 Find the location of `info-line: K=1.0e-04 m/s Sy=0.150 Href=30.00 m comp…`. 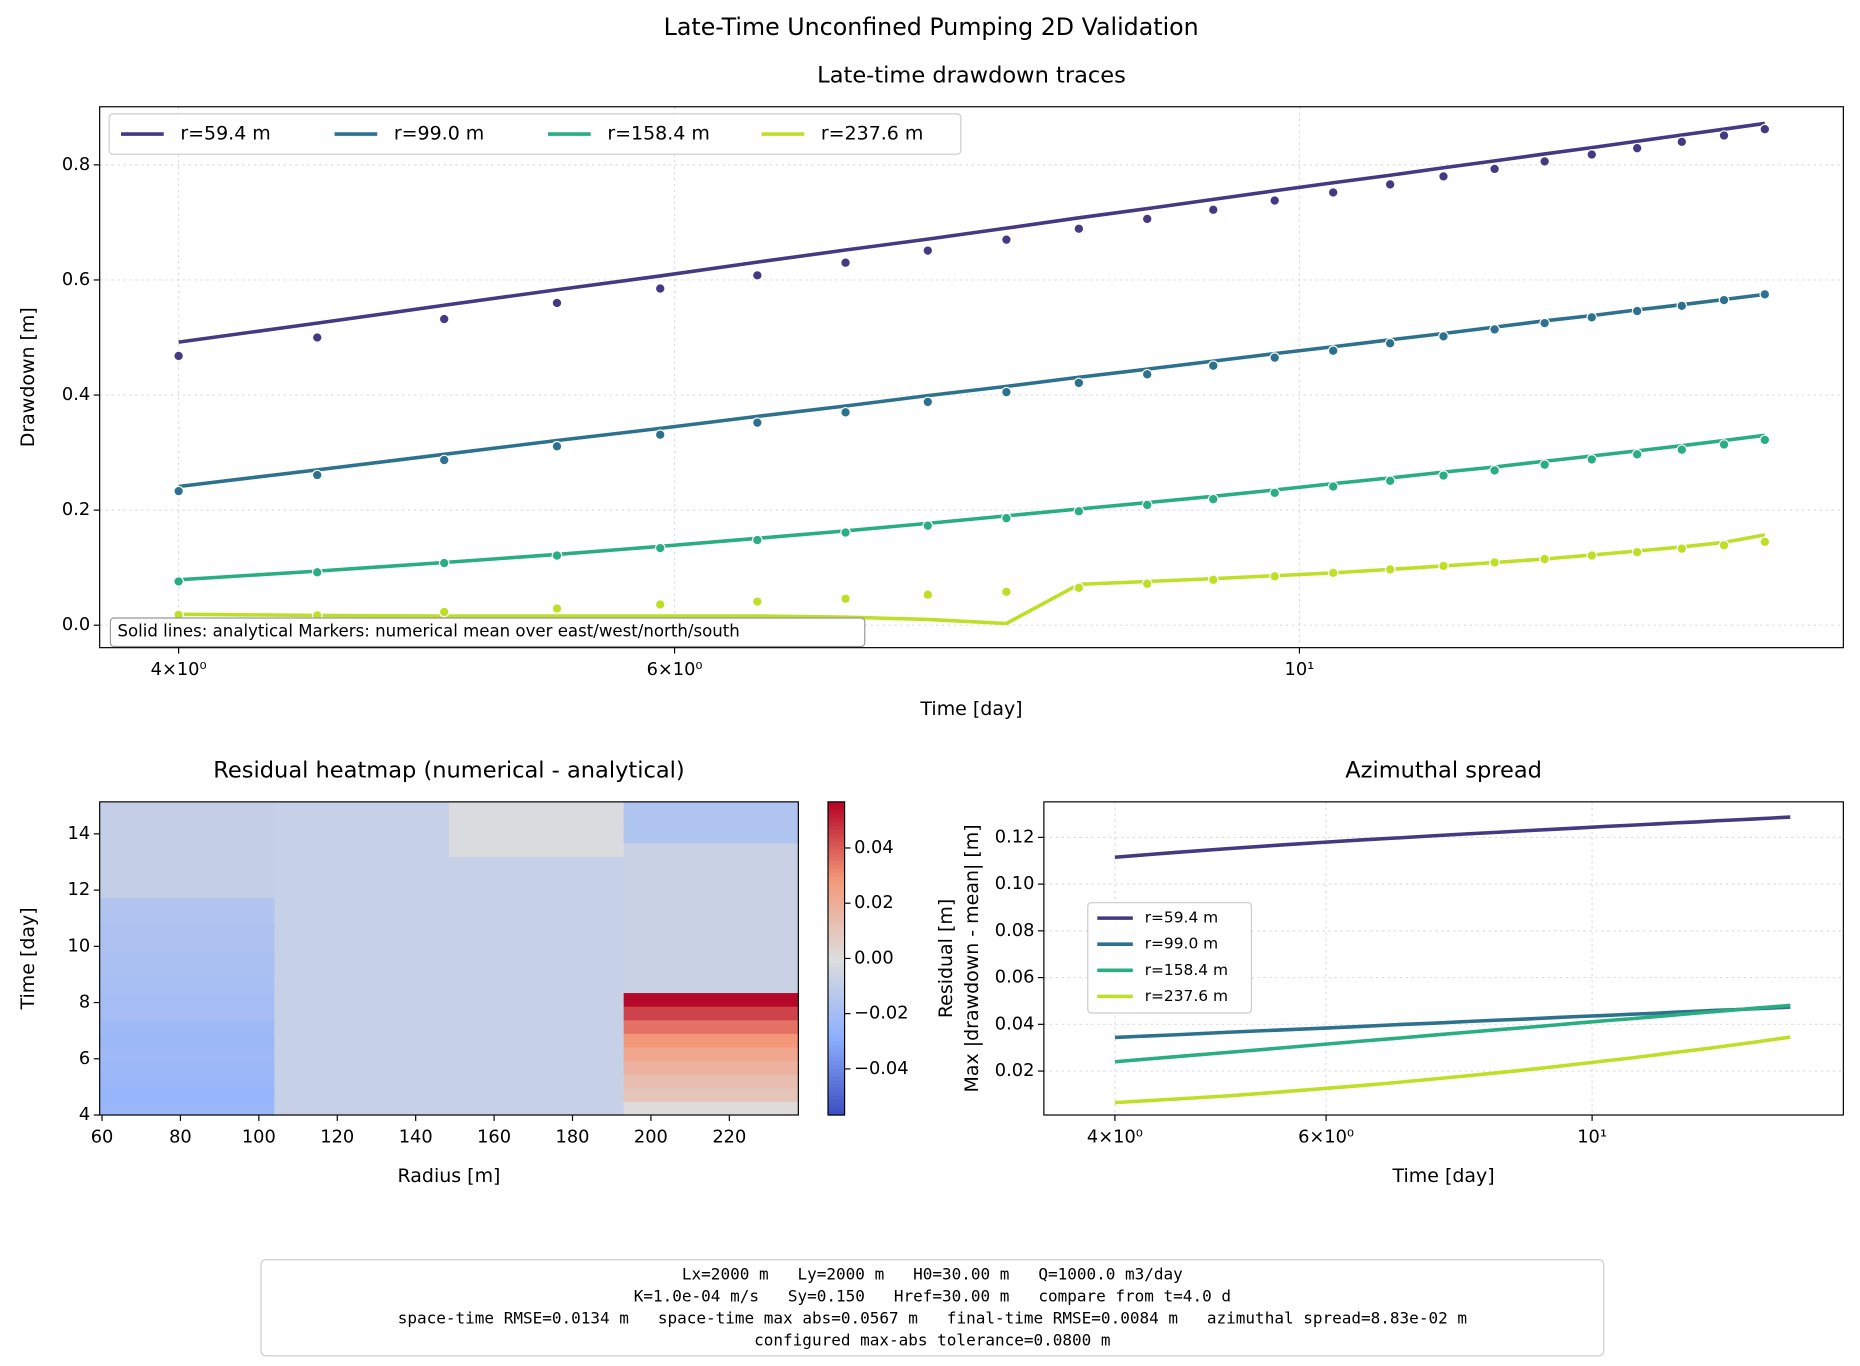

info-line: K=1.0e-04 m/s Sy=0.150 Href=30.00 m comp… is located at coordinates (932, 1296).